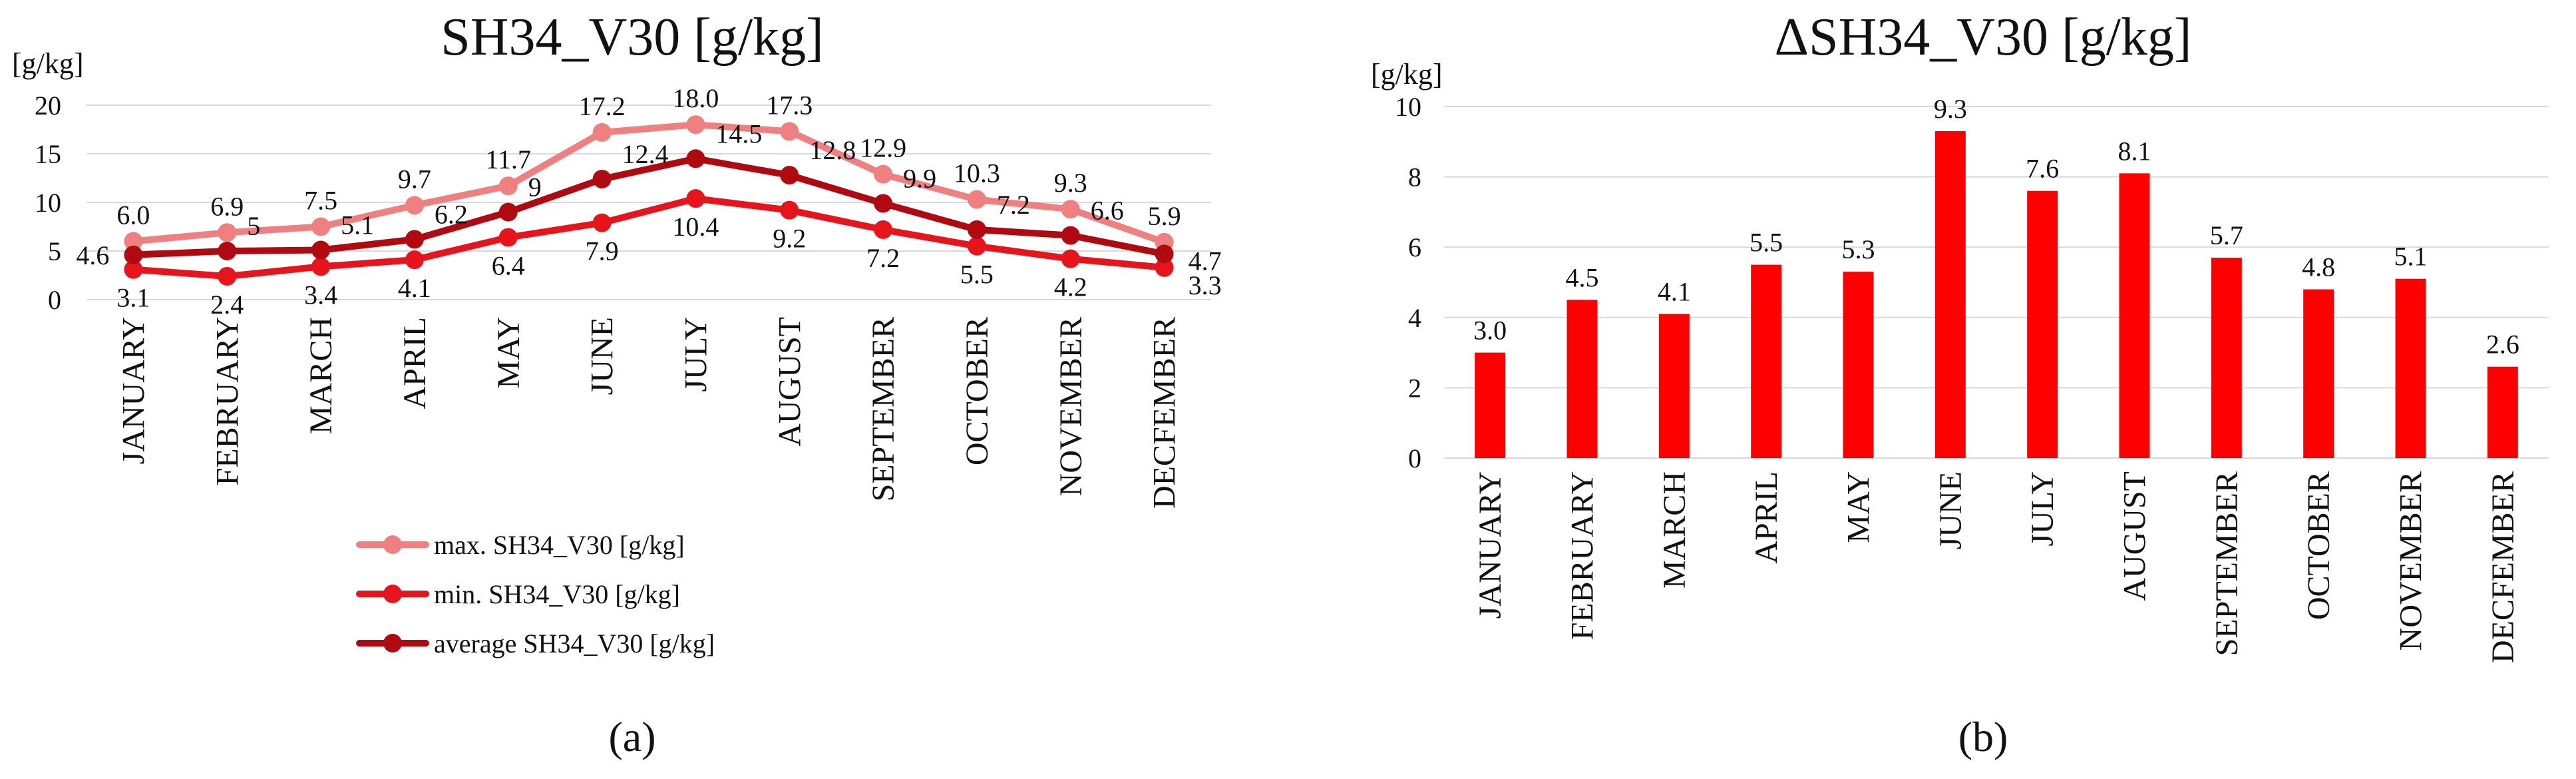 The width and height of the screenshot is (2576, 779). I want to click on chart-a-y-unit: [g/kg], so click(48, 63).